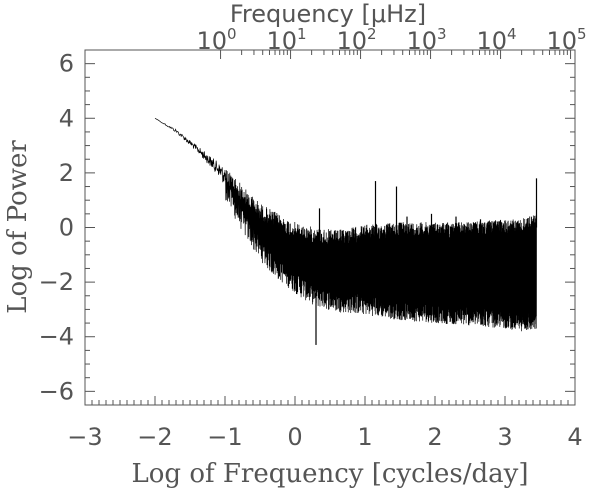 This screenshot has width=600, height=492. What do you see at coordinates (84, 437) in the screenshot?
I see `x-tick-label: −3` at bounding box center [84, 437].